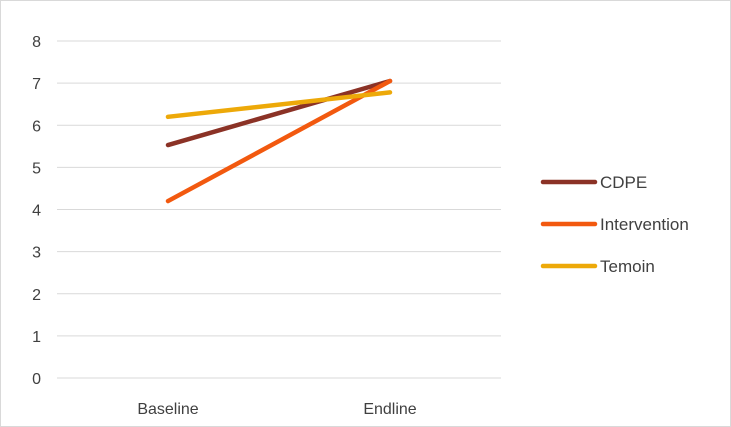  What do you see at coordinates (36, 168) in the screenshot?
I see `y-tick-label: 5` at bounding box center [36, 168].